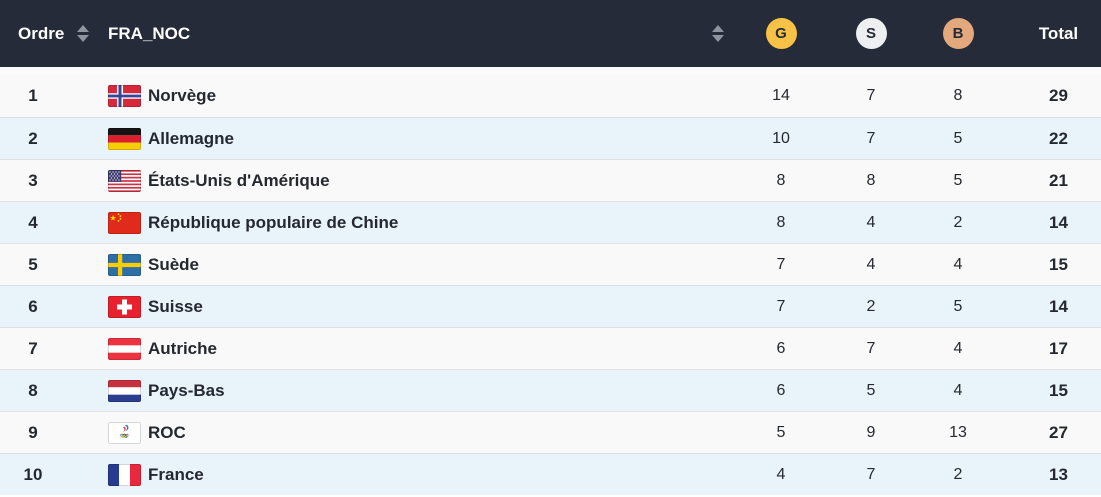 This screenshot has height=497, width=1101. I want to click on bronze-medal-icon: B, so click(958, 33).